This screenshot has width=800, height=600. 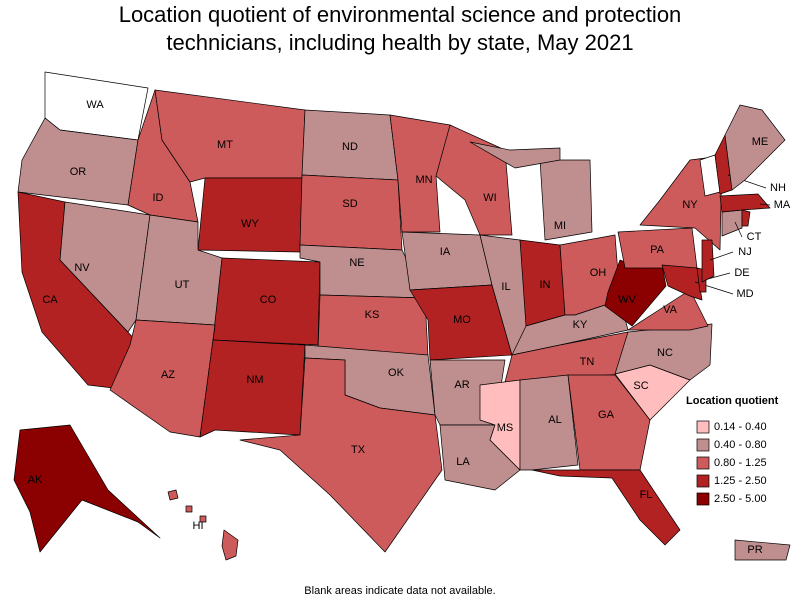 What do you see at coordinates (349, 204) in the screenshot?
I see `state-label: SD` at bounding box center [349, 204].